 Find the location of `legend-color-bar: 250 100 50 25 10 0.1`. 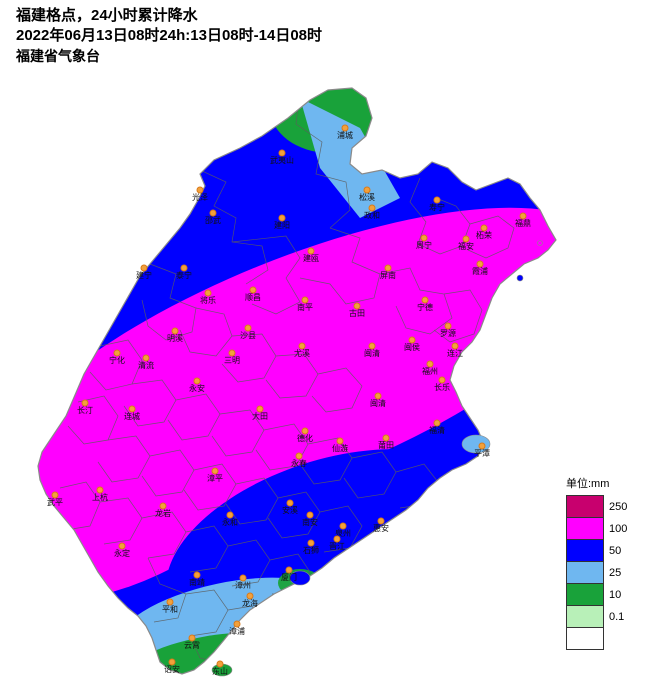

legend-color-bar: 250 100 50 25 10 0.1 is located at coordinates (596, 572).